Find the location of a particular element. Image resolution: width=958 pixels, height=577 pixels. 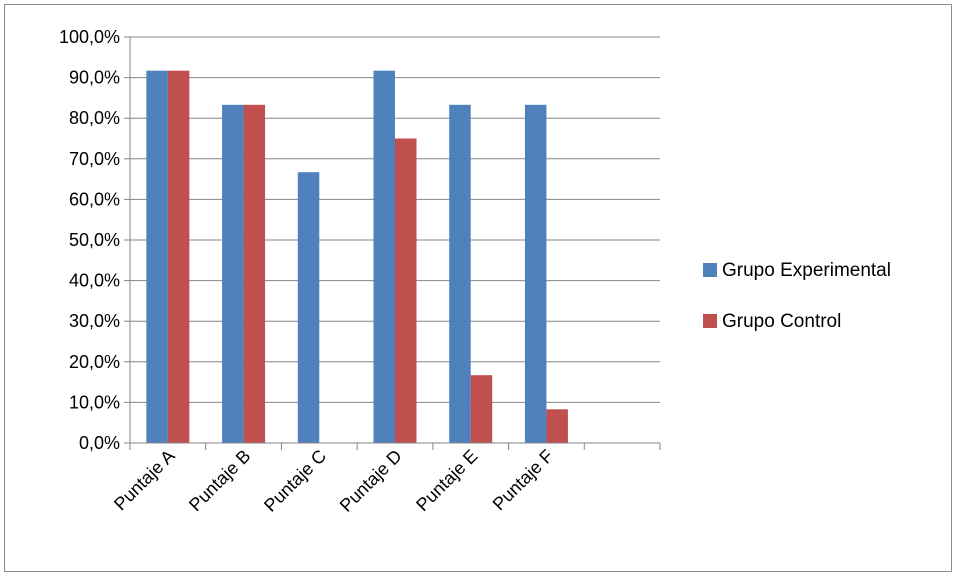

x-tick-label: Puntaje B is located at coordinates (219, 480).